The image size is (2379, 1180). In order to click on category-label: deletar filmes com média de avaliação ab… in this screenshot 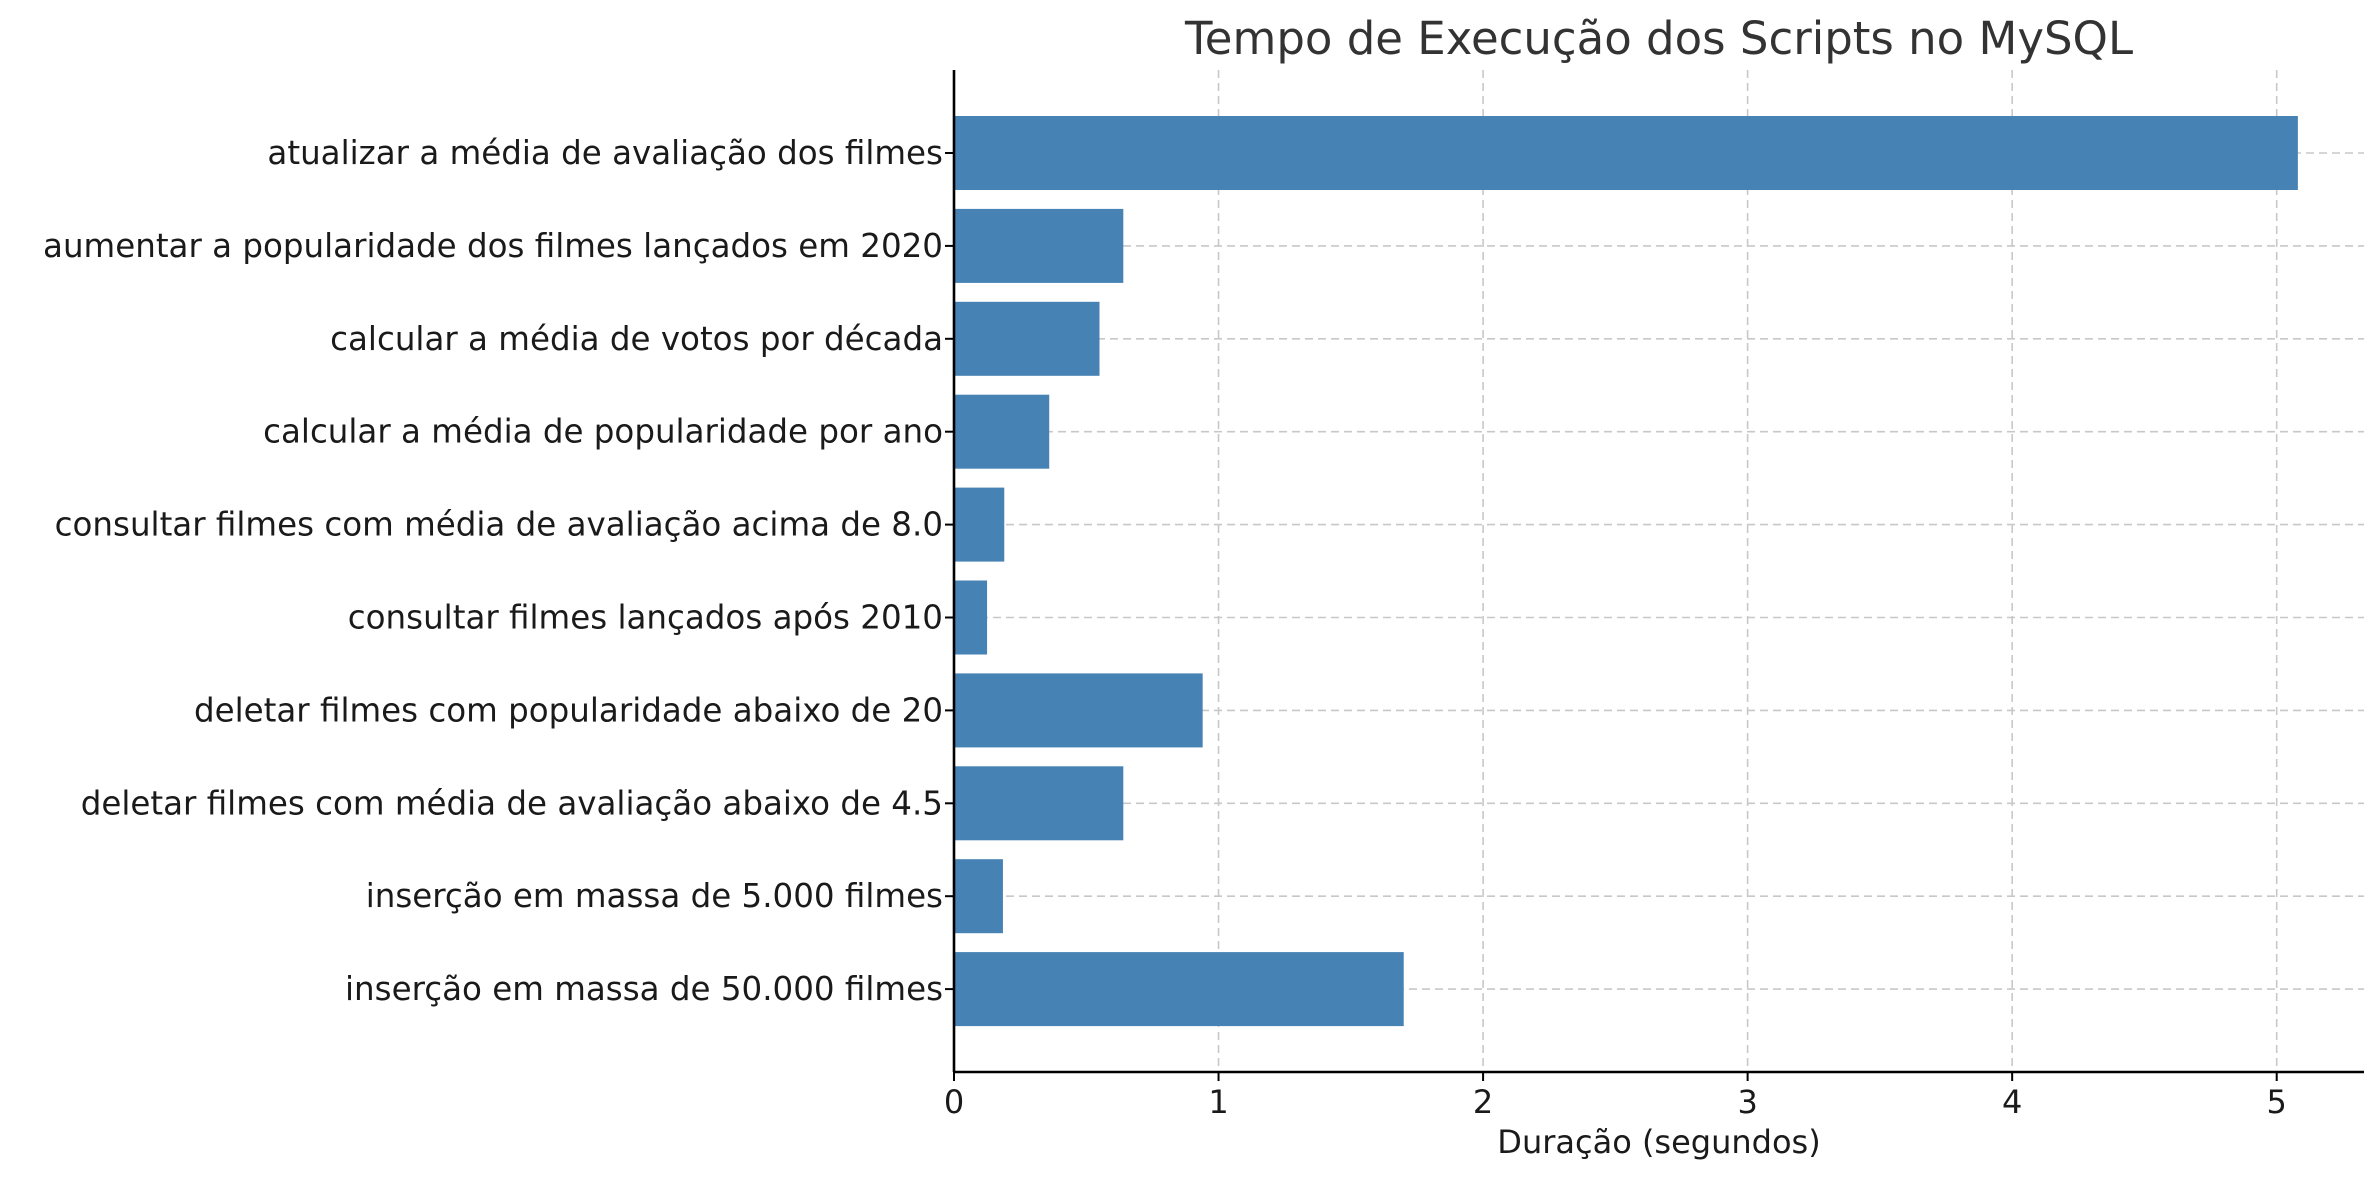, I will do `click(512, 803)`.